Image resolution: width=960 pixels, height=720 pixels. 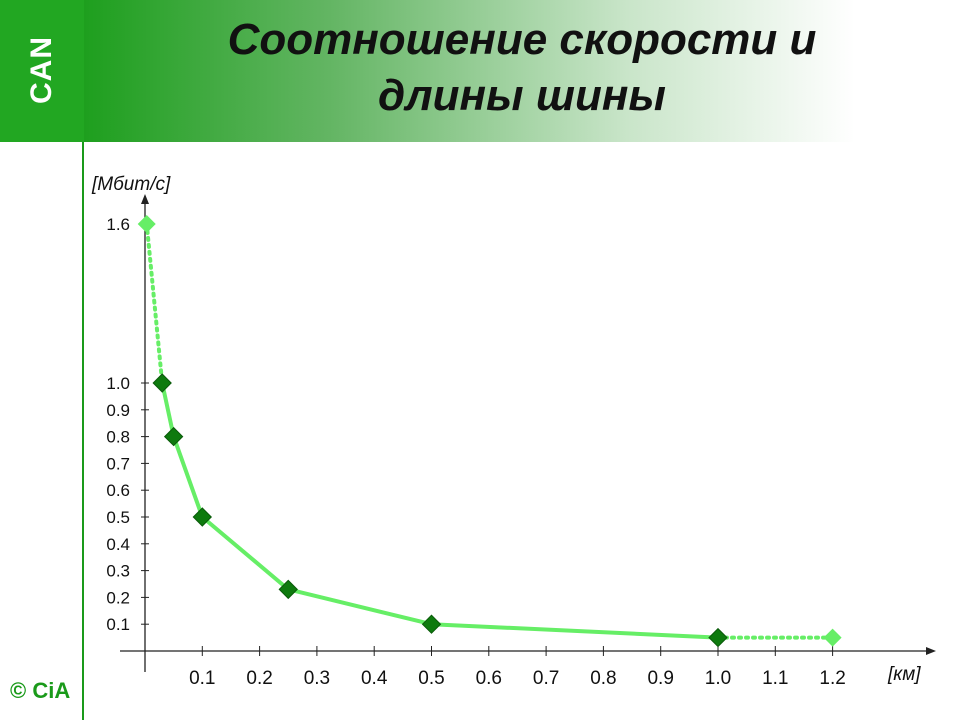 What do you see at coordinates (603, 678) in the screenshot?
I see `x-tick-label: 0.8` at bounding box center [603, 678].